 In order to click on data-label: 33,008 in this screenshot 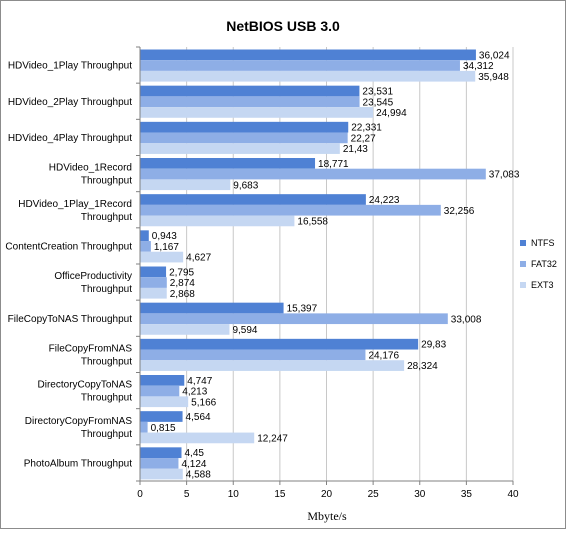, I will do `click(466, 319)`.